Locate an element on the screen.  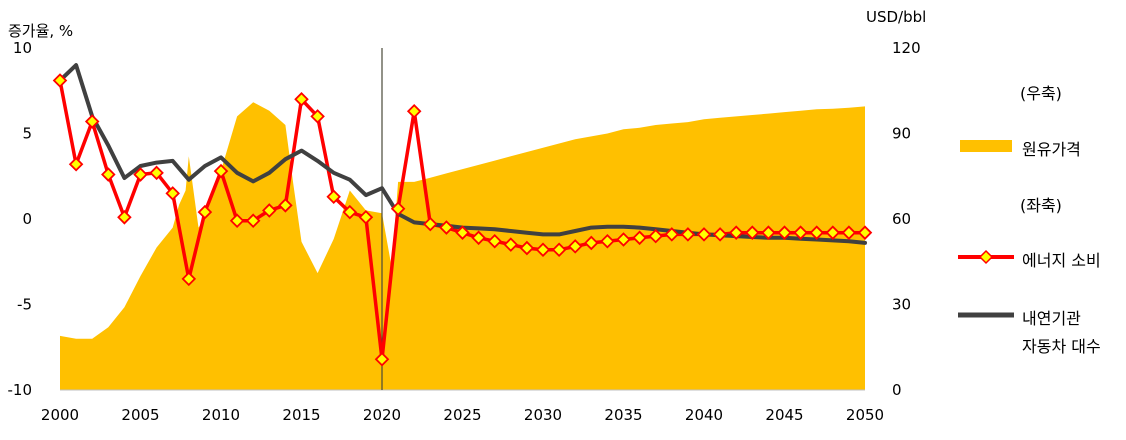
right-y-tick-label: 120 is located at coordinates (906, 48).